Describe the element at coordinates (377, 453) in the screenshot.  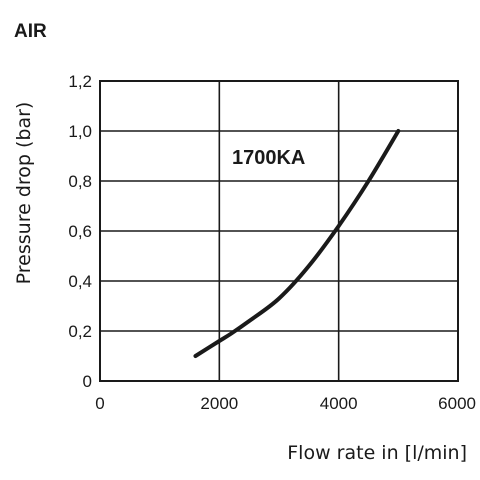
I see `x-axis-label: Flow rate in [l/min]` at that location.